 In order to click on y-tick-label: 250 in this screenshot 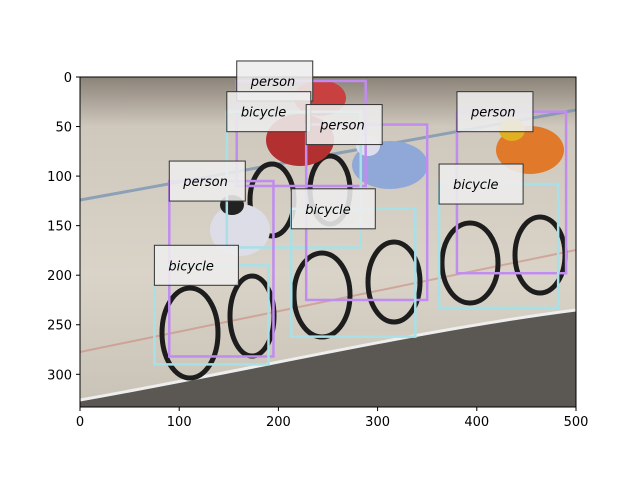, I will do `click(59, 326)`.